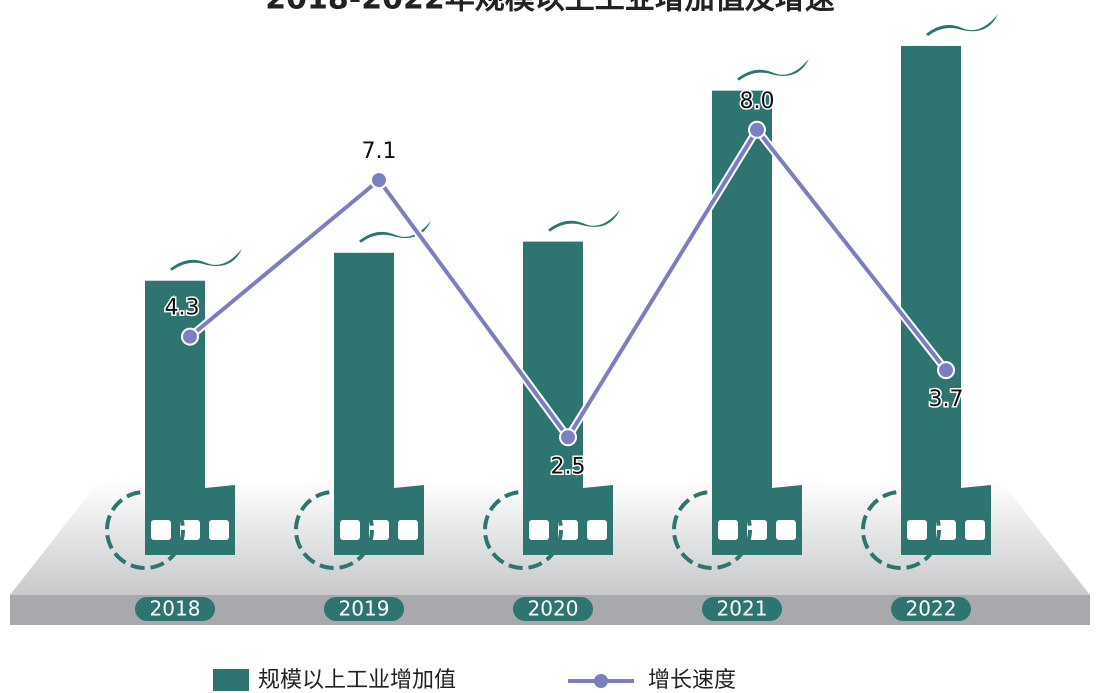  Describe the element at coordinates (692, 680) in the screenshot. I see `legend-label: 增长速度` at that location.